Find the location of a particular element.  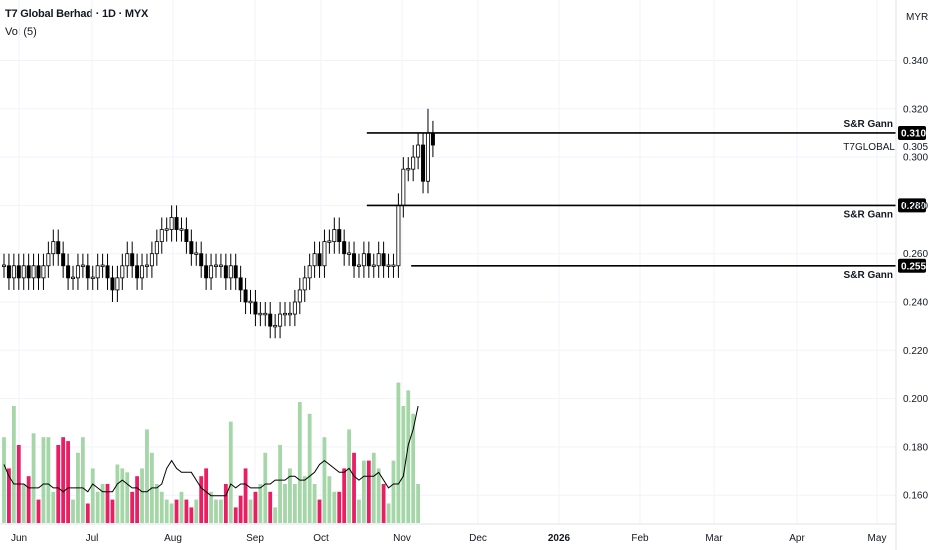

level-label: S&R Gann is located at coordinates (868, 275).